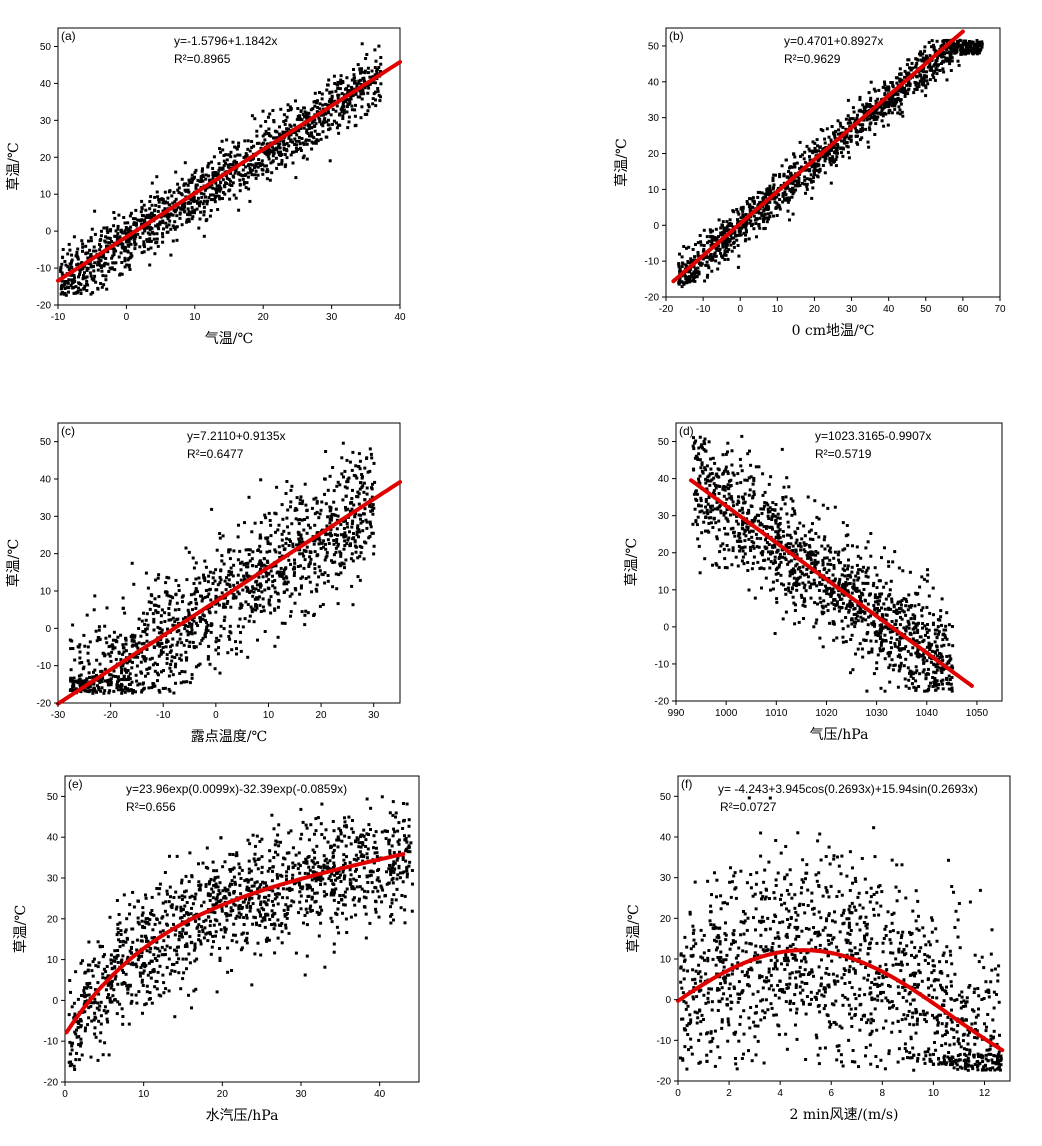  I want to click on x-tick-label: 40, so click(400, 317).